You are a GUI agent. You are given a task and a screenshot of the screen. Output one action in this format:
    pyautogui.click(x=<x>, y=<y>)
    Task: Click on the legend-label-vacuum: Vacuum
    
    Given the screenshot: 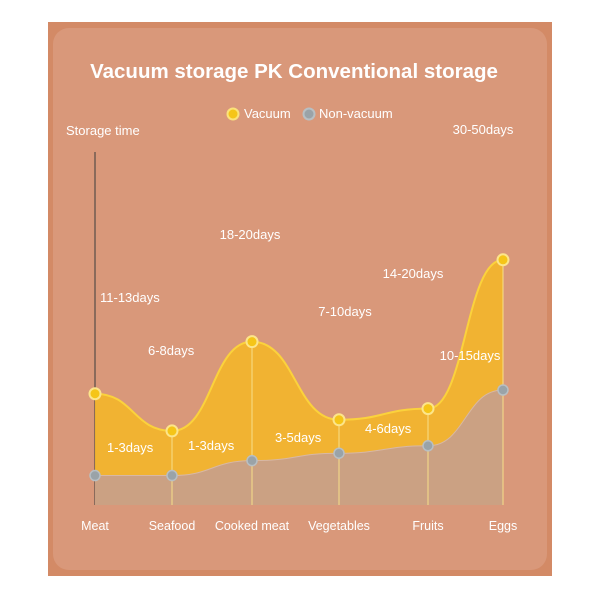 What is the action you would take?
    pyautogui.click(x=267, y=113)
    